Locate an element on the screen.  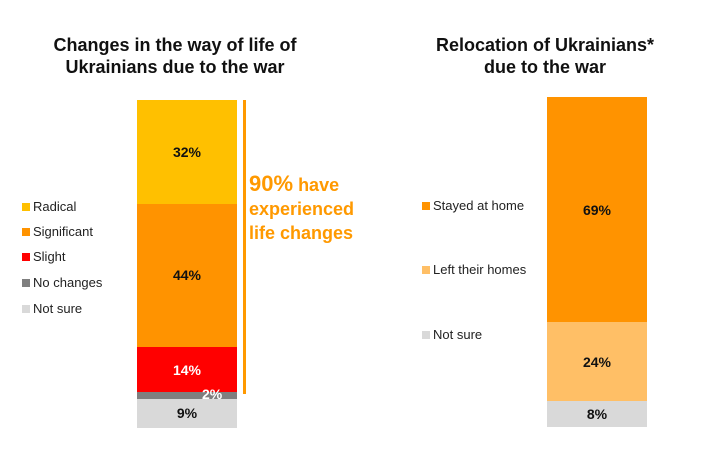
legend-item-significant: Significant is located at coordinates (57, 231).